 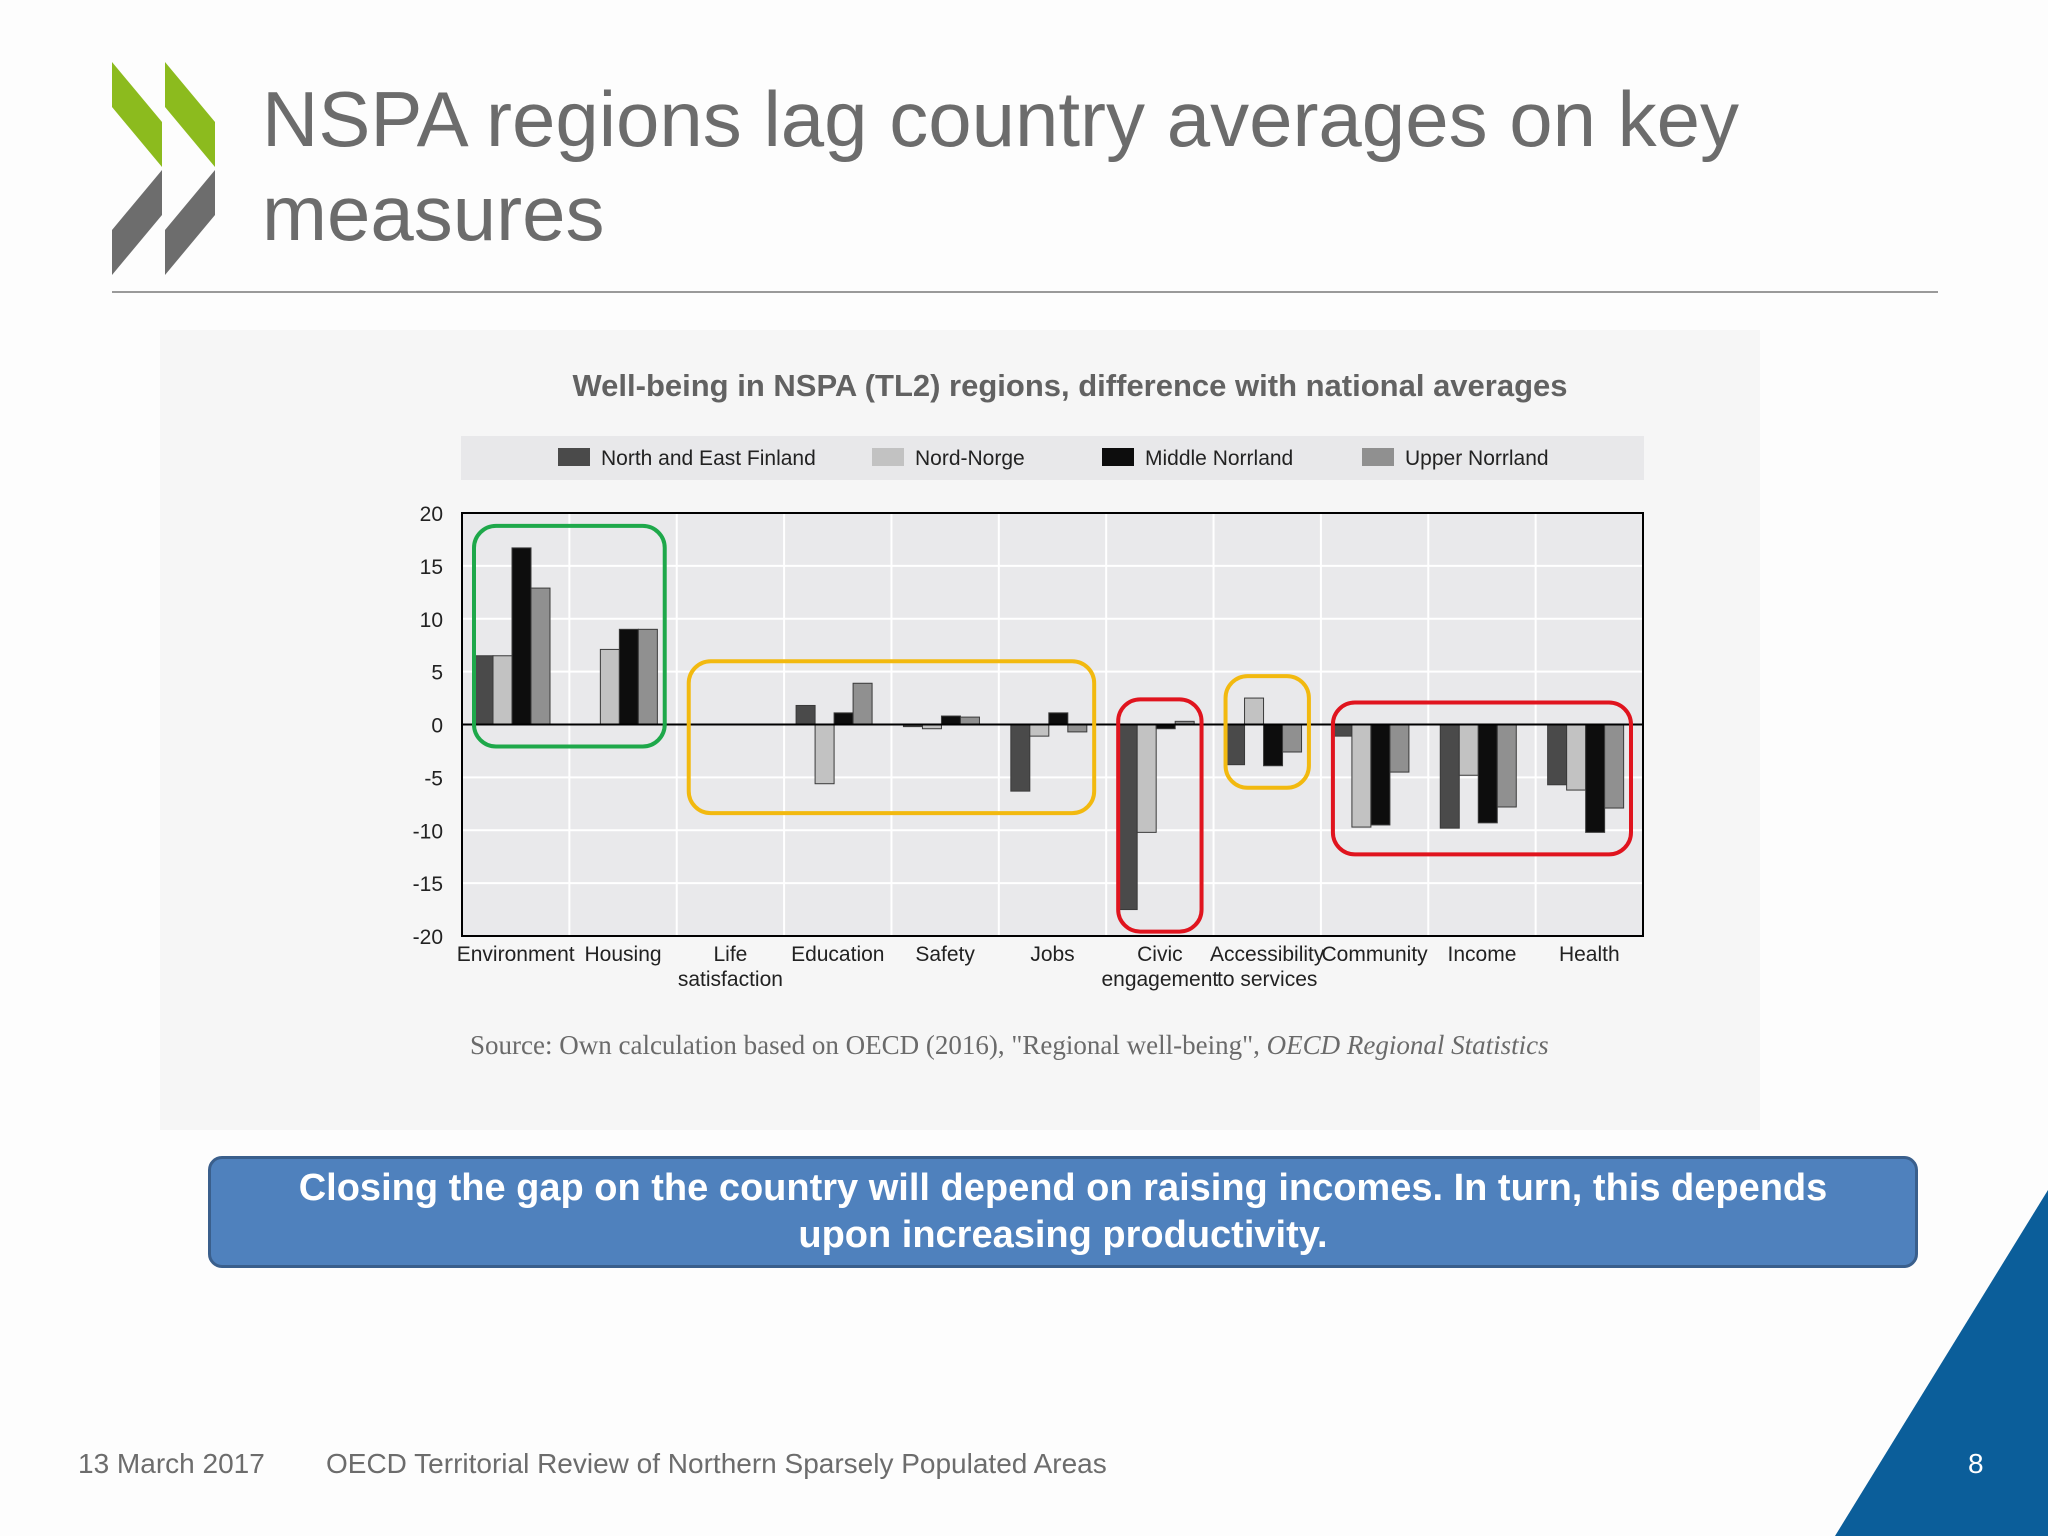 I want to click on y-tick-label: -20, so click(x=428, y=937).